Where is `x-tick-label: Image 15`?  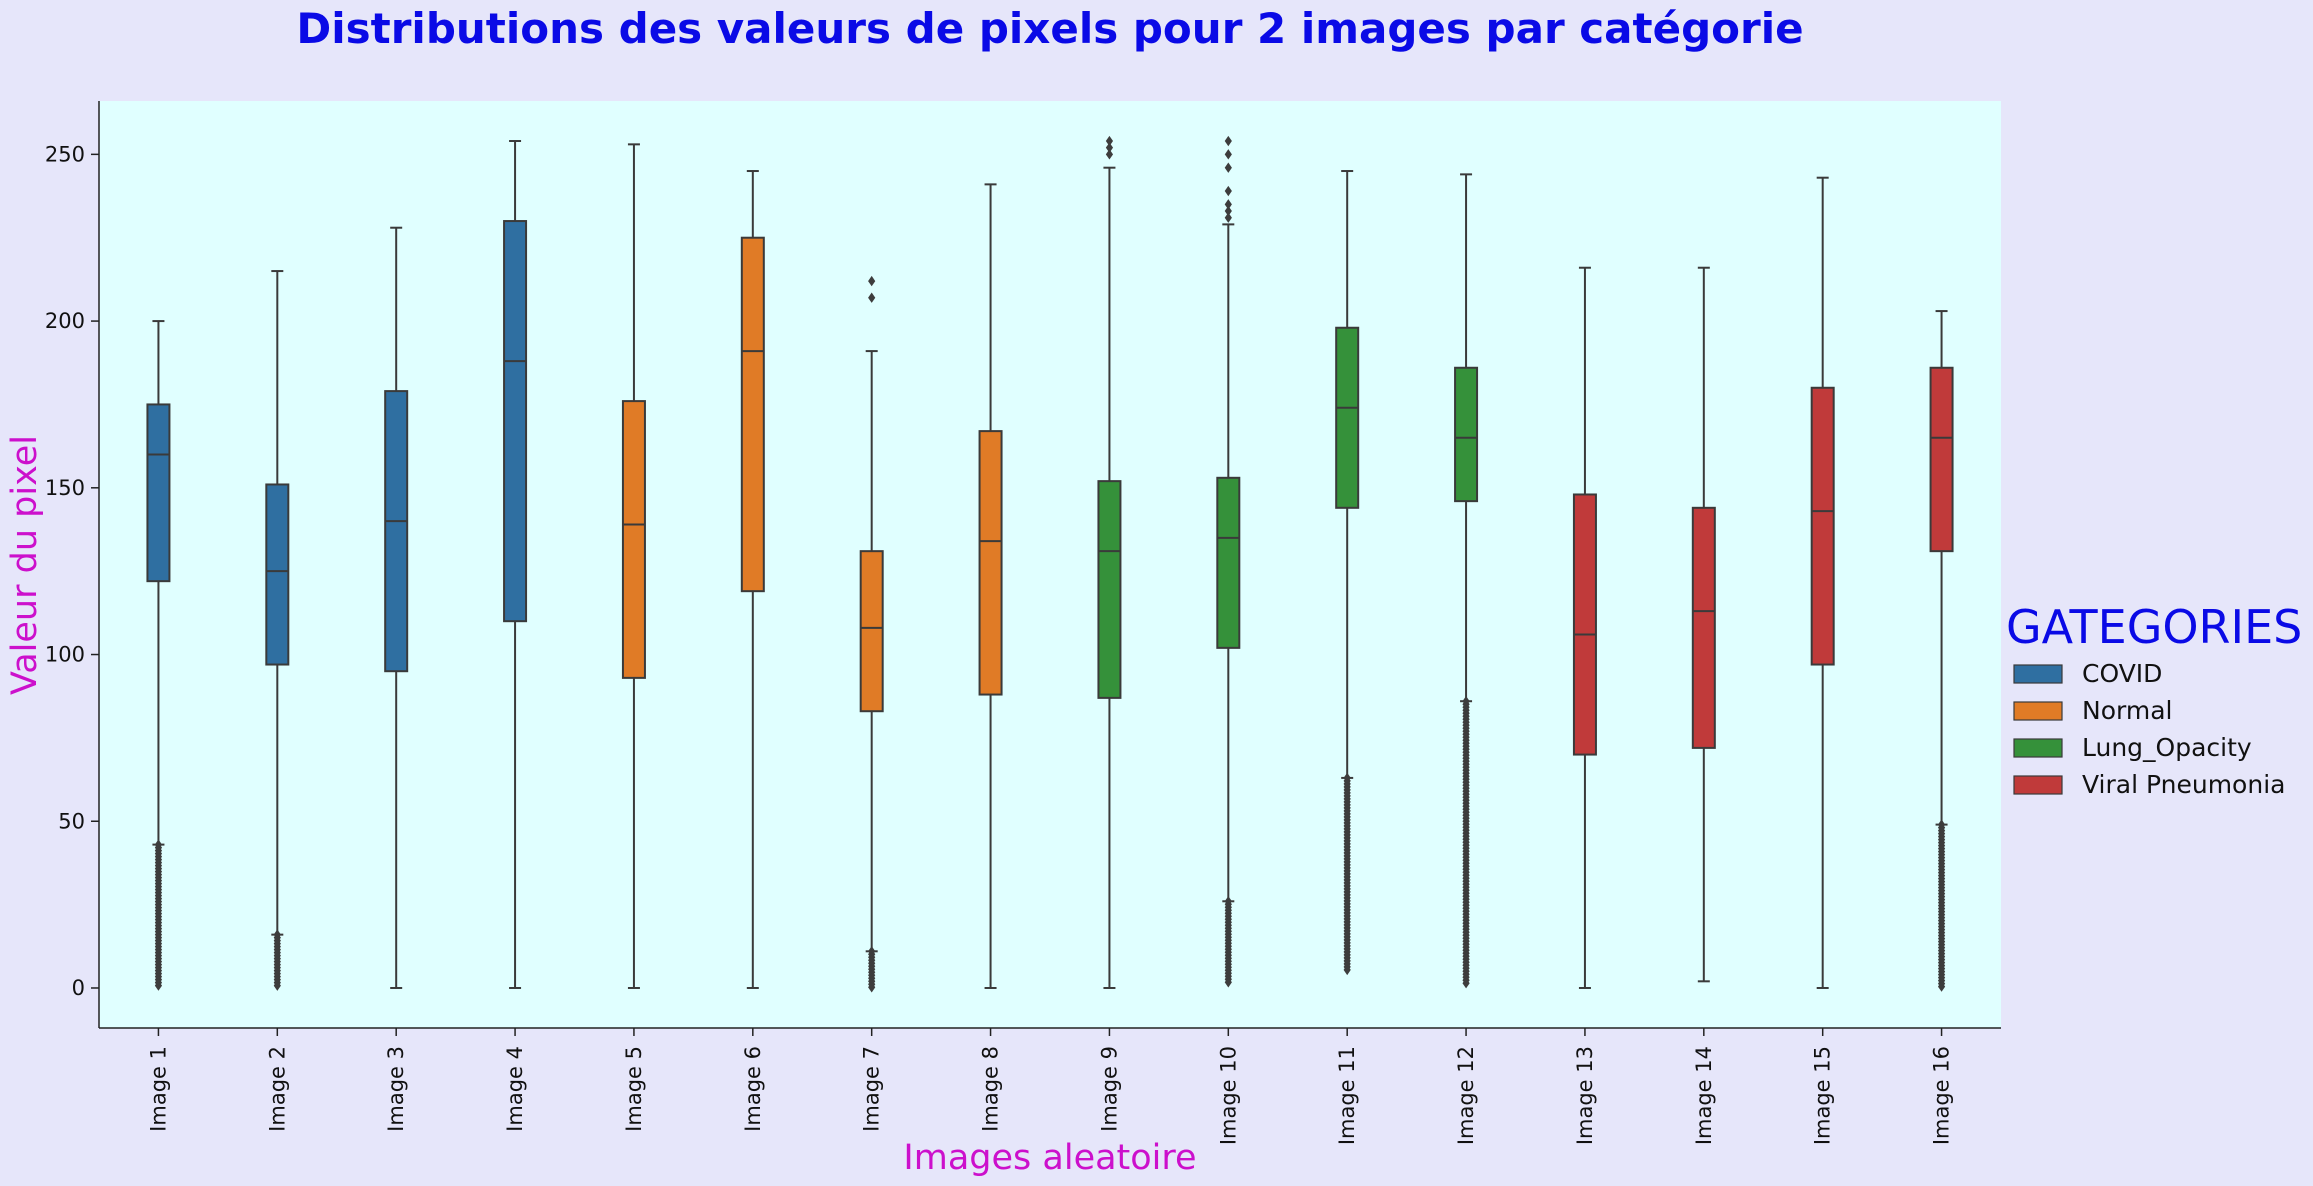
x-tick-label: Image 15 is located at coordinates (1823, 1095).